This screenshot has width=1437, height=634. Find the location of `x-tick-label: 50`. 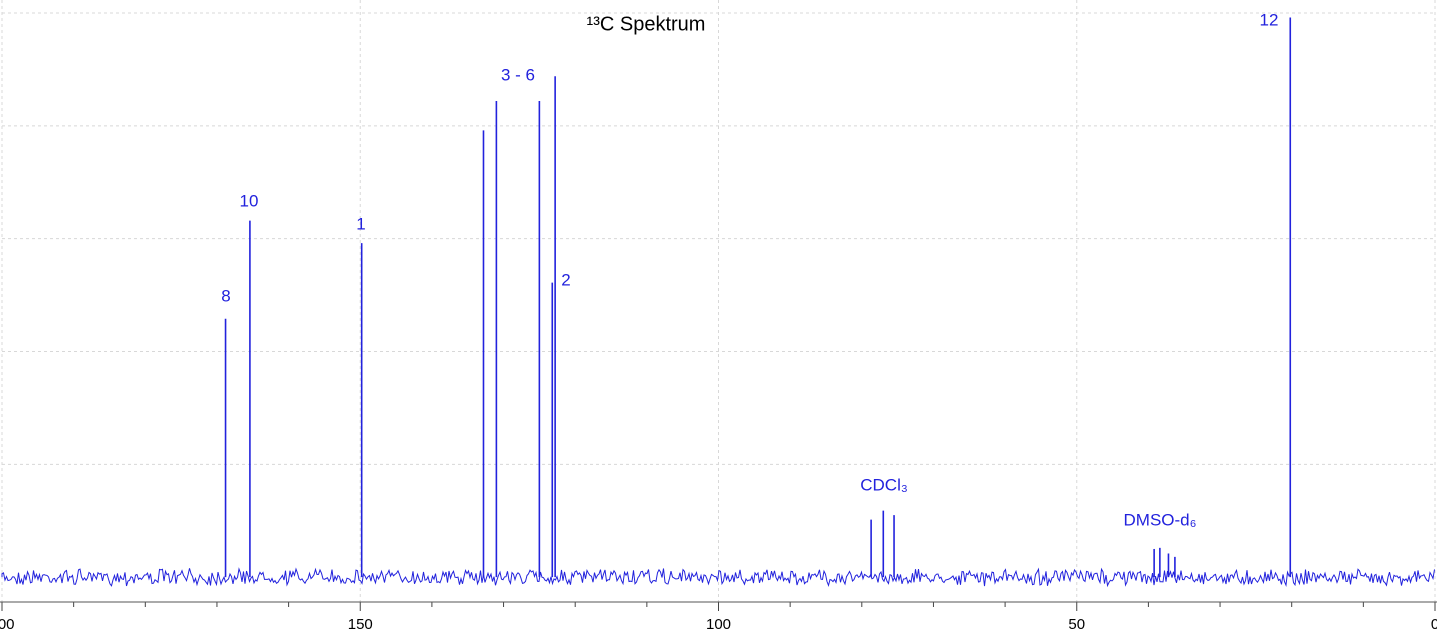

x-tick-label: 50 is located at coordinates (1076, 624).